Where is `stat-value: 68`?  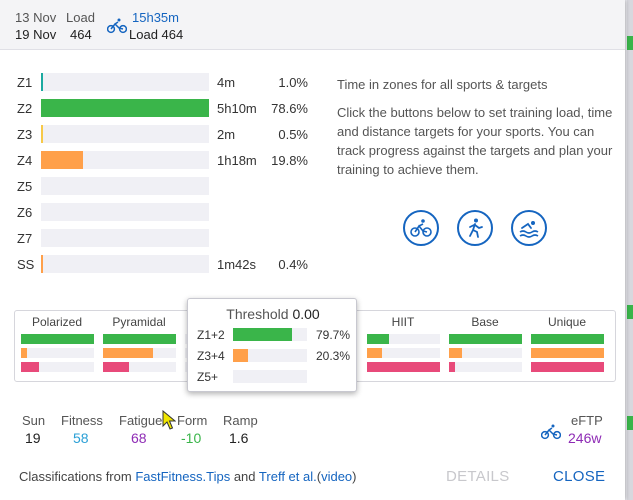 stat-value: 68 is located at coordinates (139, 438).